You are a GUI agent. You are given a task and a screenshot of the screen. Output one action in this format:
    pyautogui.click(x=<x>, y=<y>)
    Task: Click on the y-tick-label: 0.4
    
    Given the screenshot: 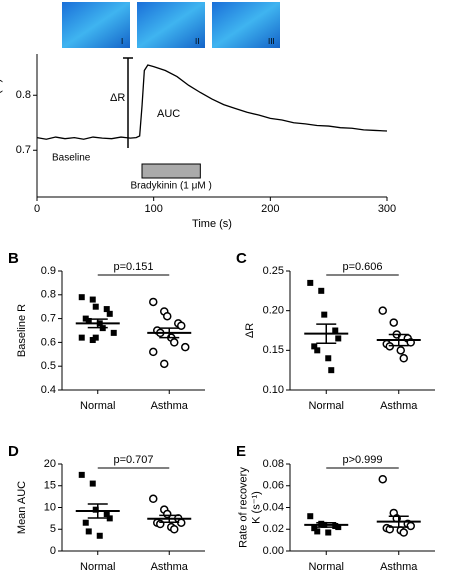 What is the action you would take?
    pyautogui.click(x=48, y=390)
    